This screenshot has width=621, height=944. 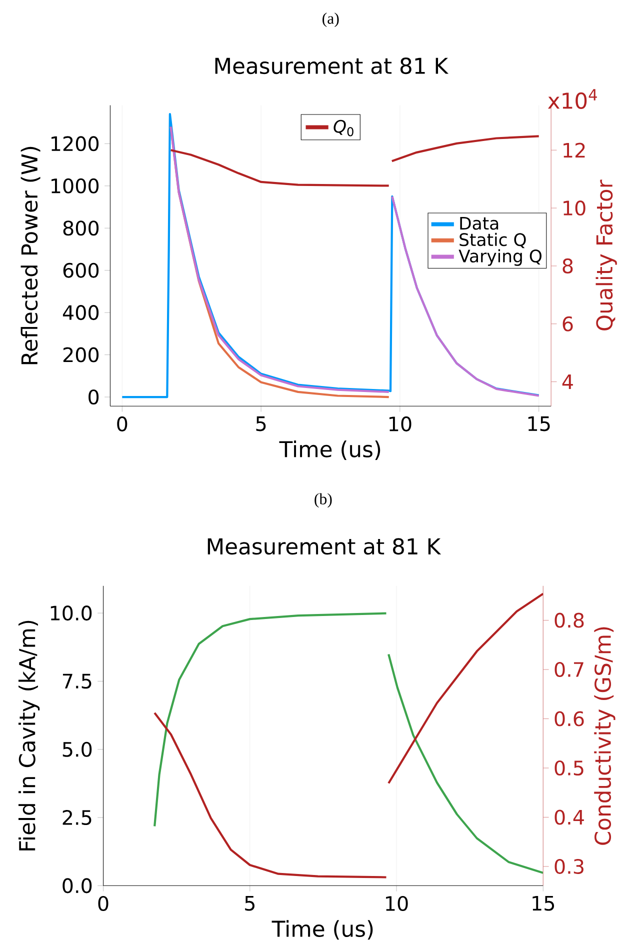 What do you see at coordinates (71, 613) in the screenshot?
I see `y-tick-label: 10.0` at bounding box center [71, 613].